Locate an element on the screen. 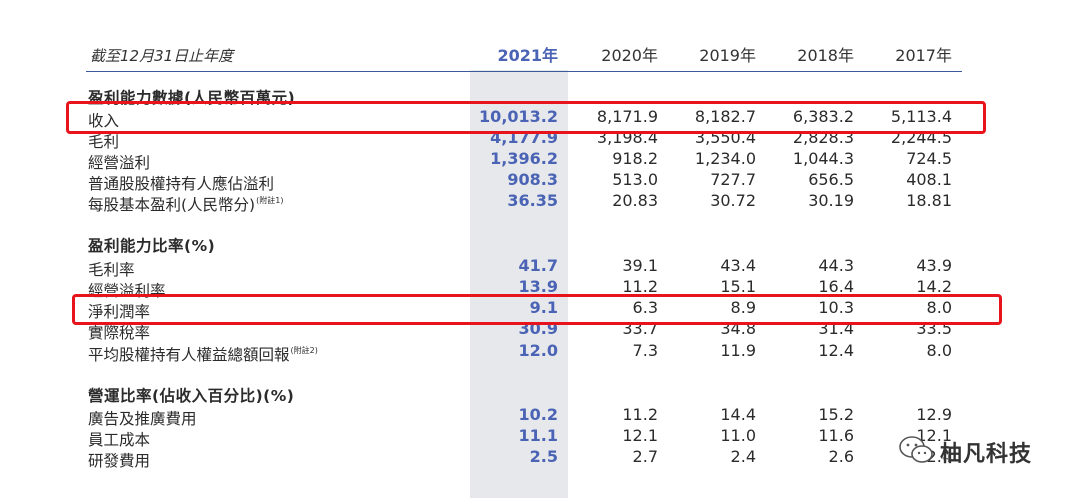 The height and width of the screenshot is (498, 1080). section-title-profit-ratios: 盈利能力比率(%) is located at coordinates (152, 246).